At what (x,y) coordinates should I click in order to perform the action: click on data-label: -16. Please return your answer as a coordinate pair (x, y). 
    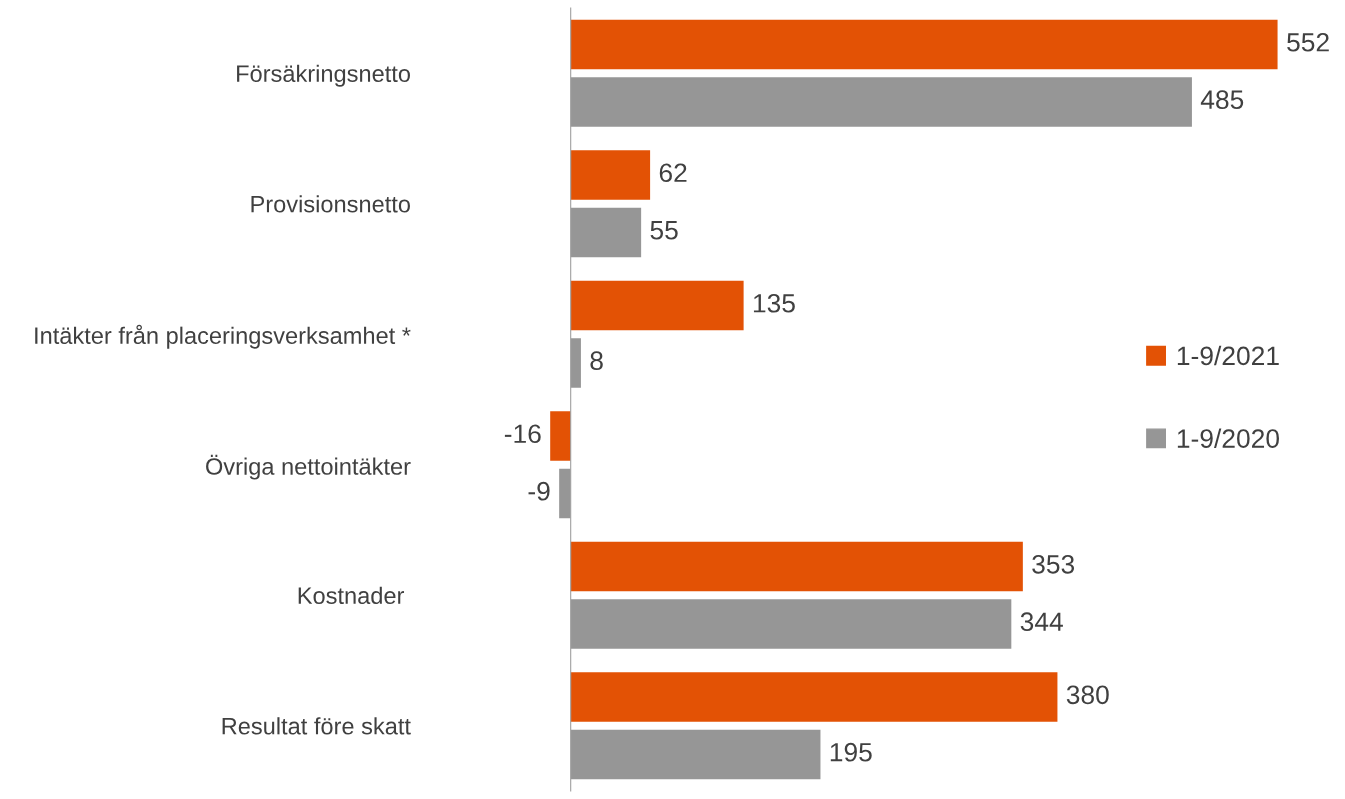
    Looking at the image, I should click on (522, 434).